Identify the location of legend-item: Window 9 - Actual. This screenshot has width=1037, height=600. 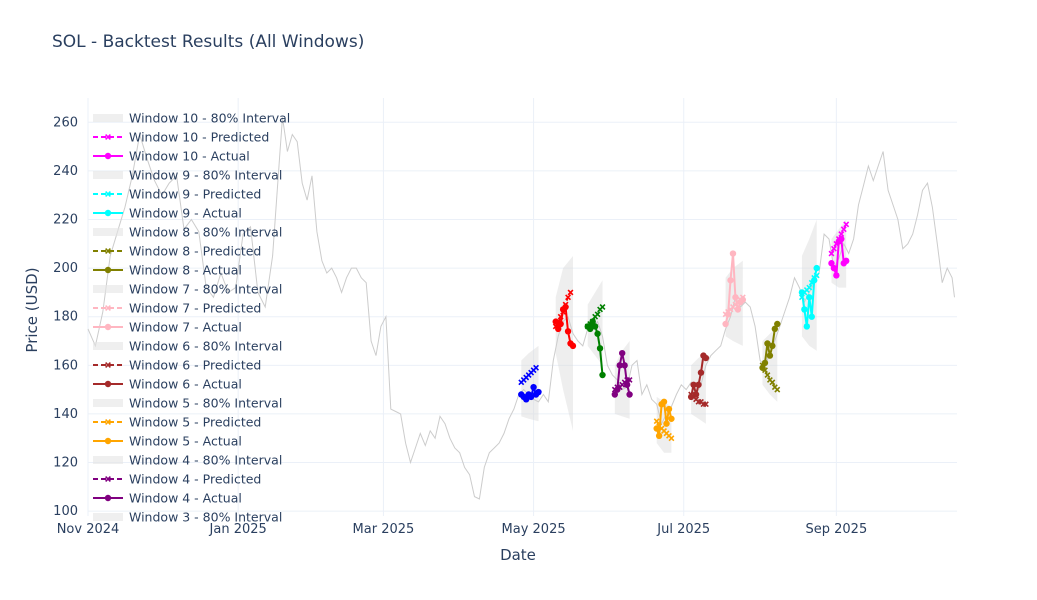
(167, 213).